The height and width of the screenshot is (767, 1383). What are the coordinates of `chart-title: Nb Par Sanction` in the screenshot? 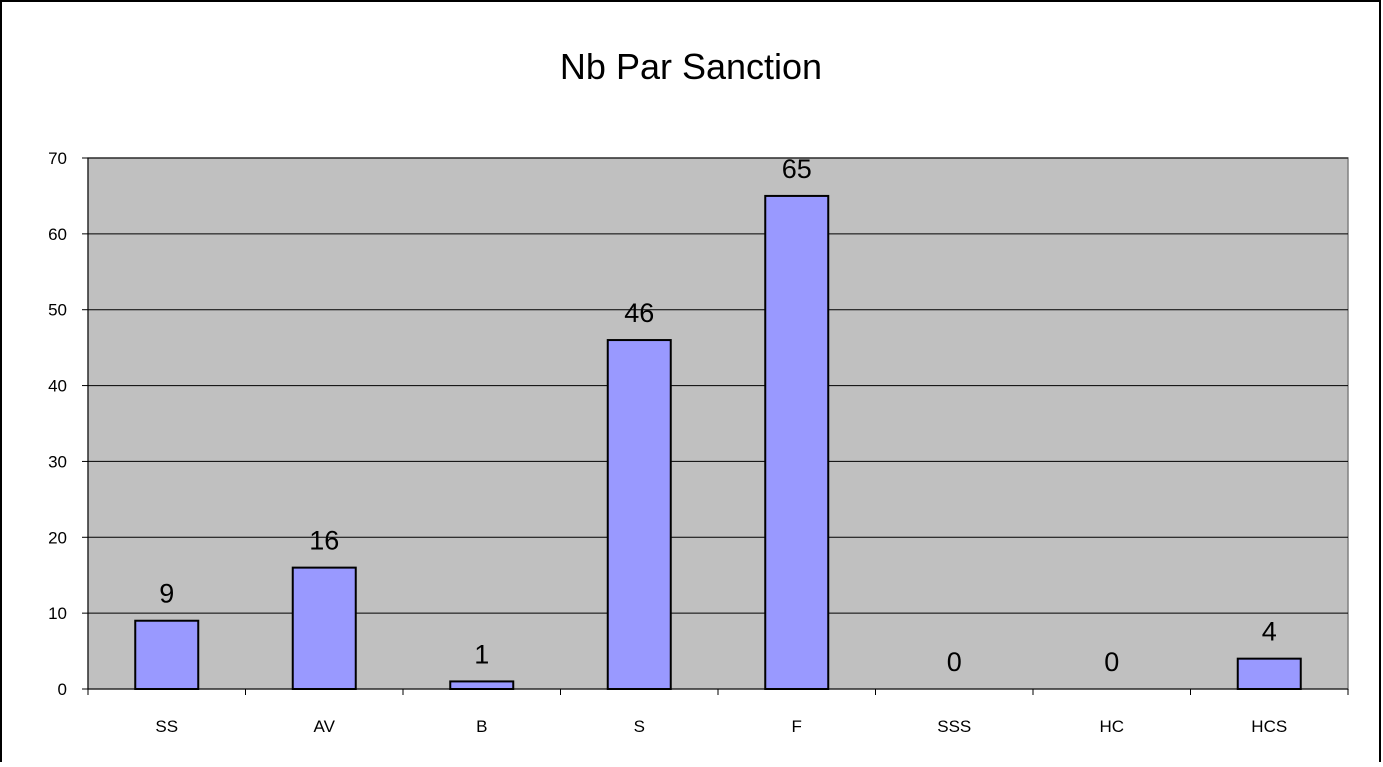 It's located at (691, 66).